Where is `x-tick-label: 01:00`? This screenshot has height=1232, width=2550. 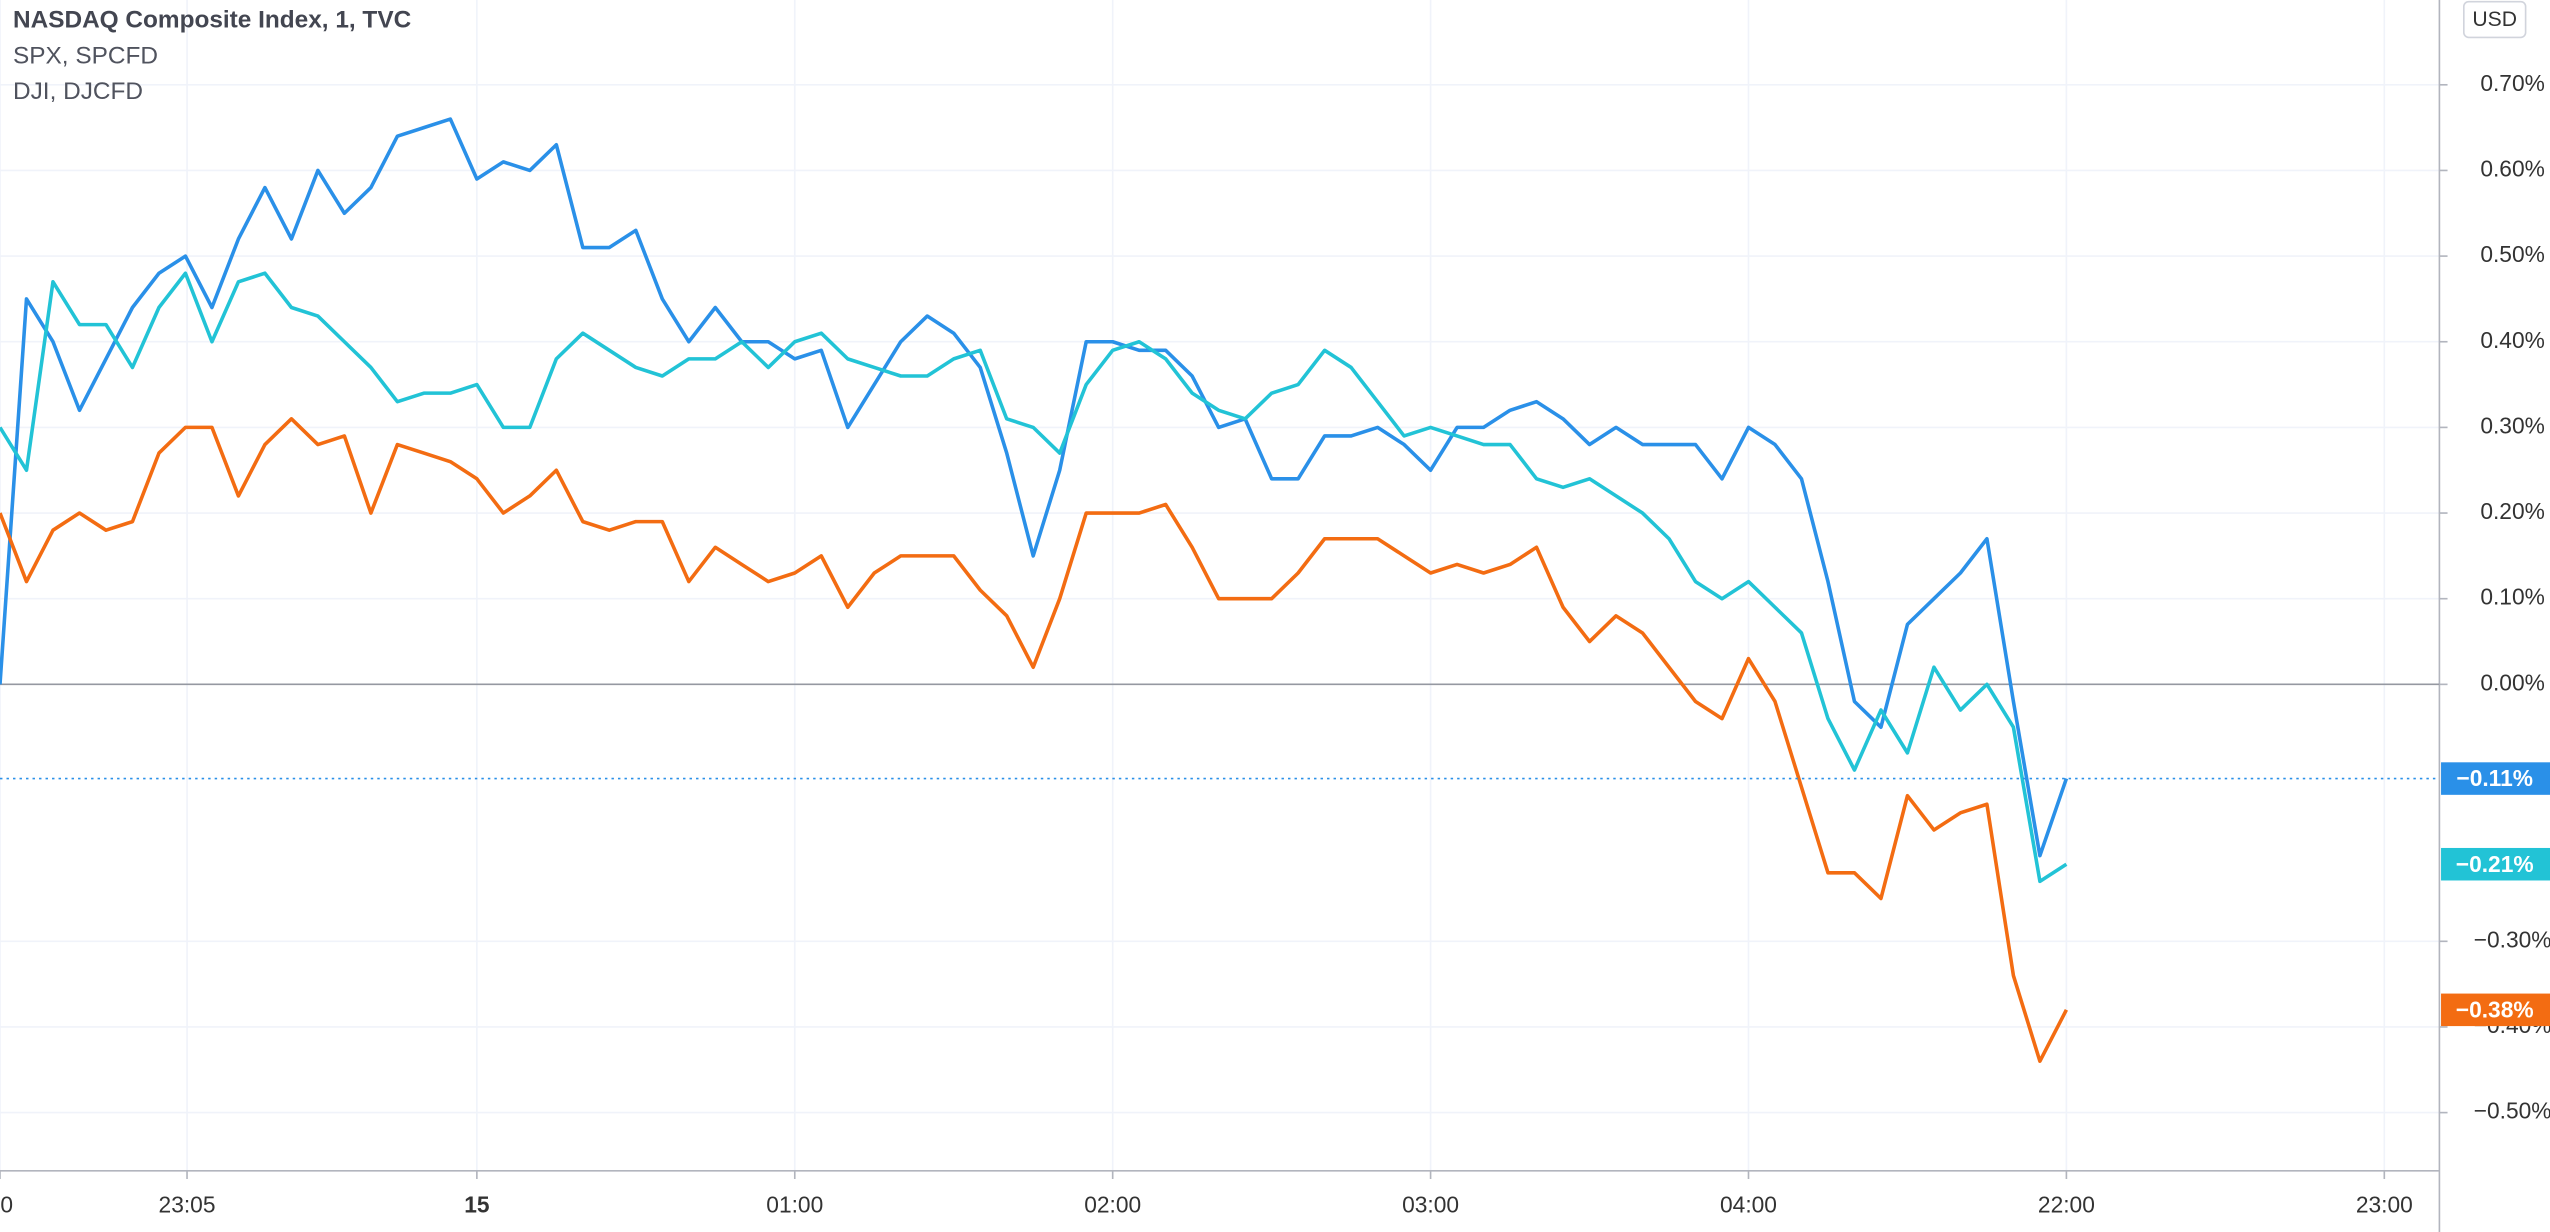 x-tick-label: 01:00 is located at coordinates (794, 1205).